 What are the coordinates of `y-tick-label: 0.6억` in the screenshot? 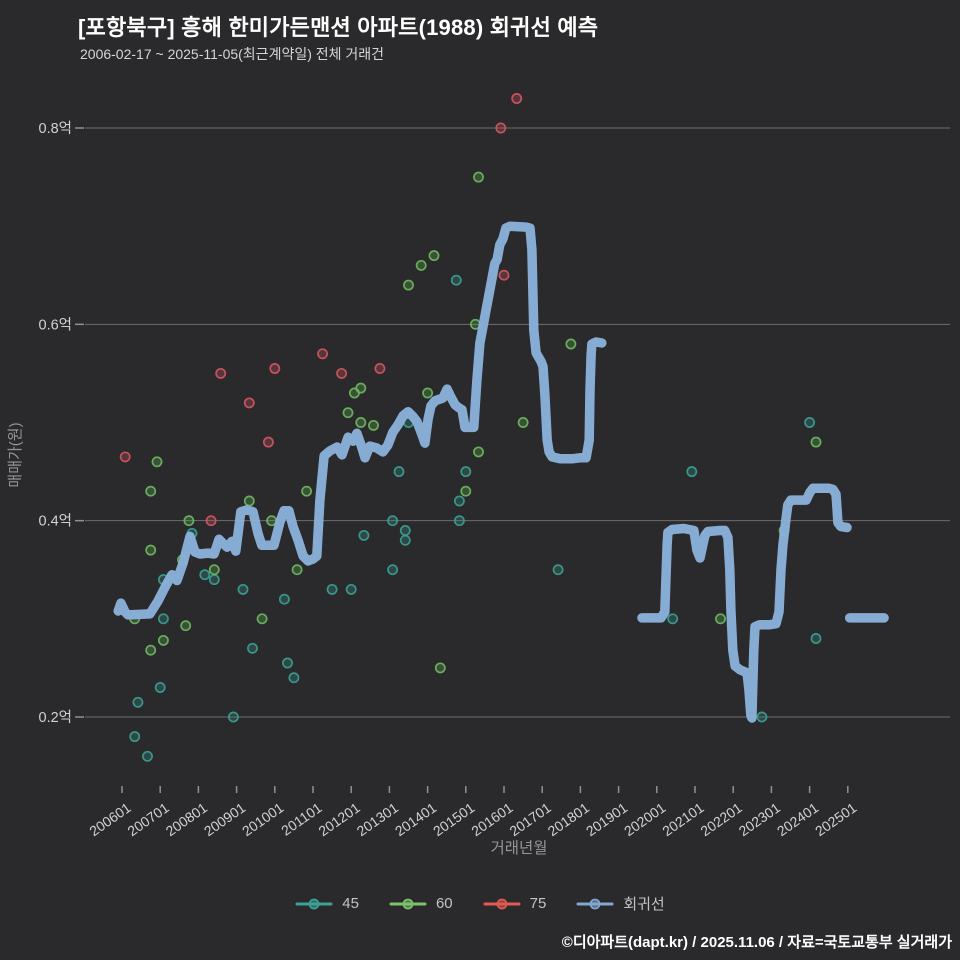 It's located at (56, 324).